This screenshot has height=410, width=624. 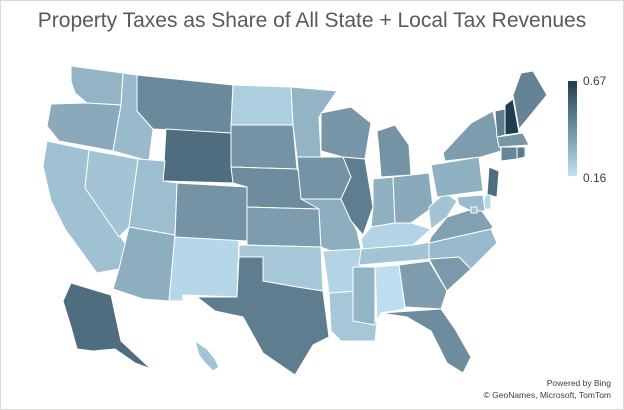 What do you see at coordinates (364, 296) in the screenshot?
I see `state-ms` at bounding box center [364, 296].